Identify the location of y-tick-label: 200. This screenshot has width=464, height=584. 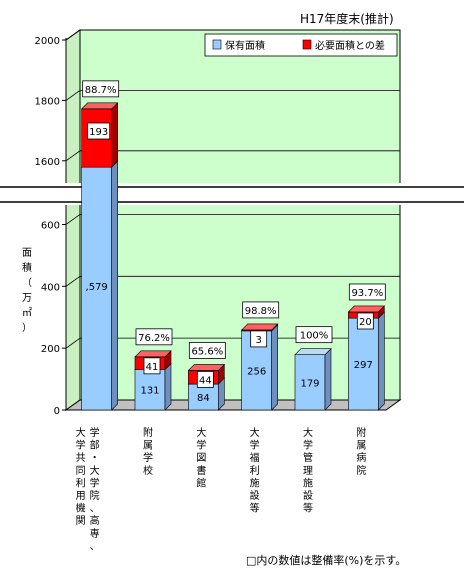
(50, 349).